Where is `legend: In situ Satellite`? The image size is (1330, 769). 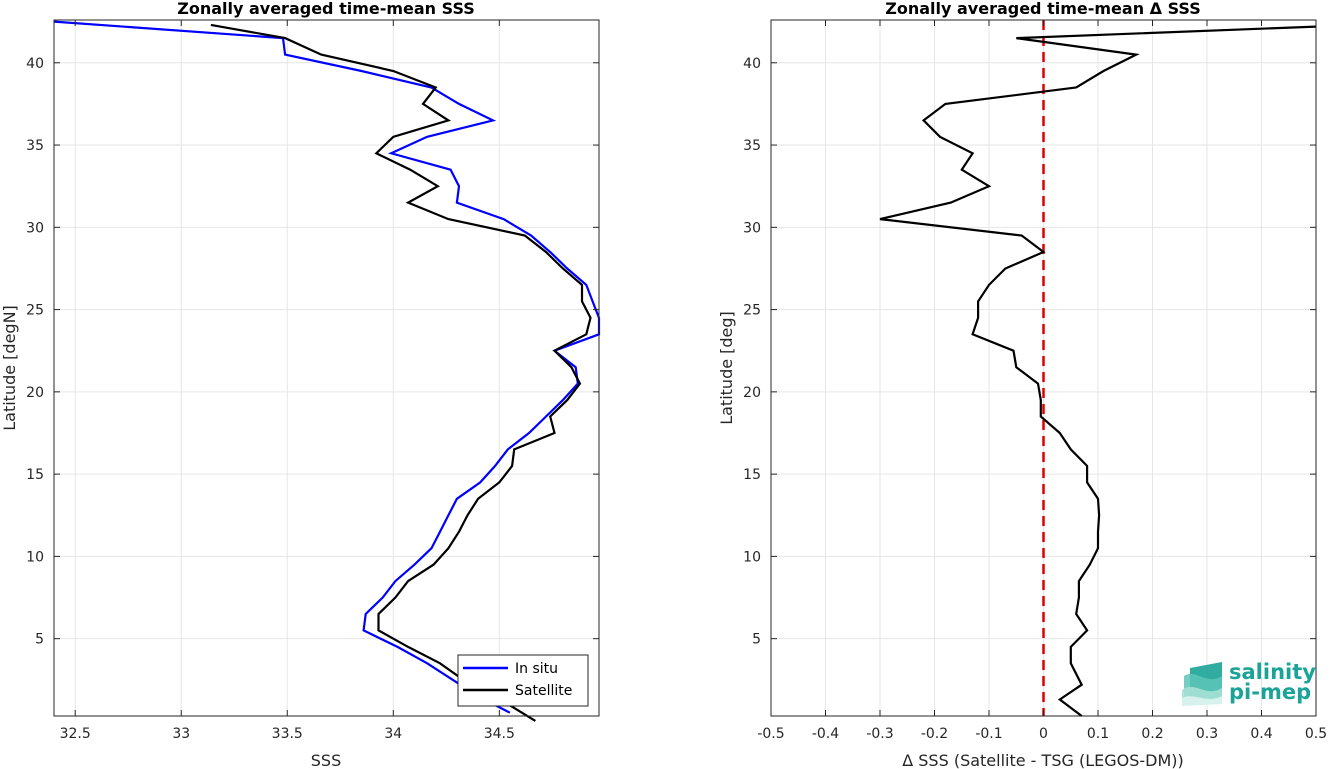
legend: In situ Satellite is located at coordinates (523, 680).